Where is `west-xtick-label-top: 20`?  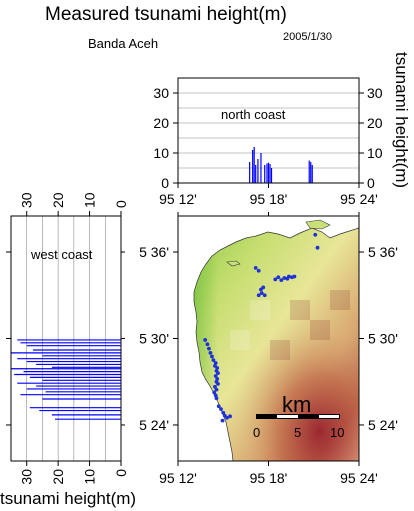
west-xtick-label-top: 20 is located at coordinates (58, 200).